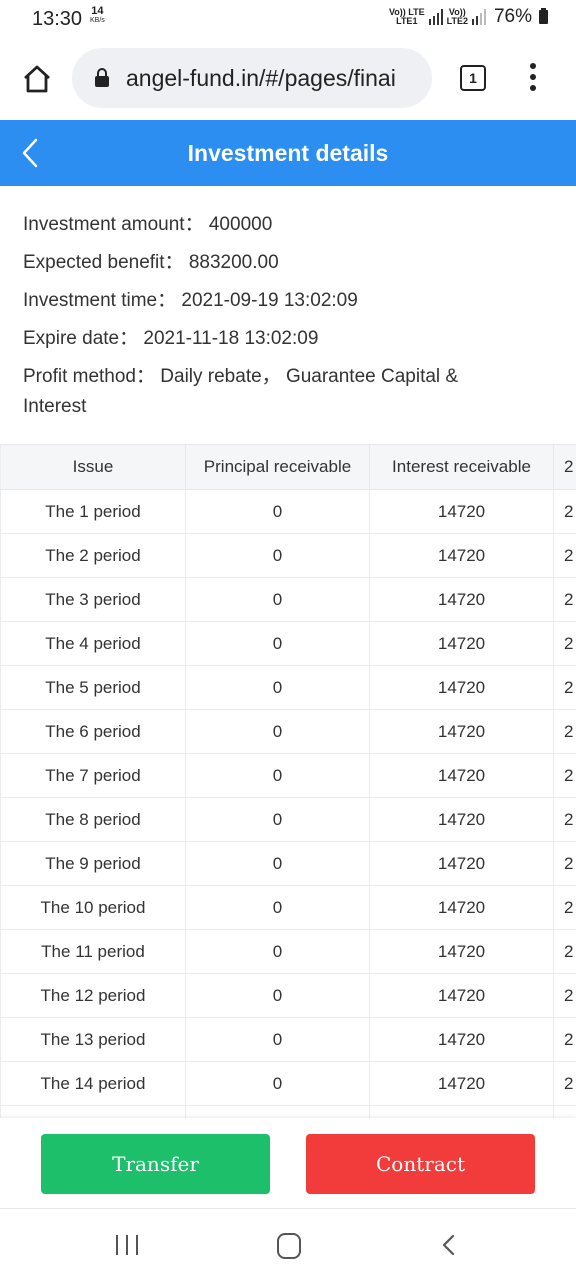 This screenshot has width=576, height=1281. What do you see at coordinates (93, 732) in the screenshot?
I see `table-cell: The 6 period` at bounding box center [93, 732].